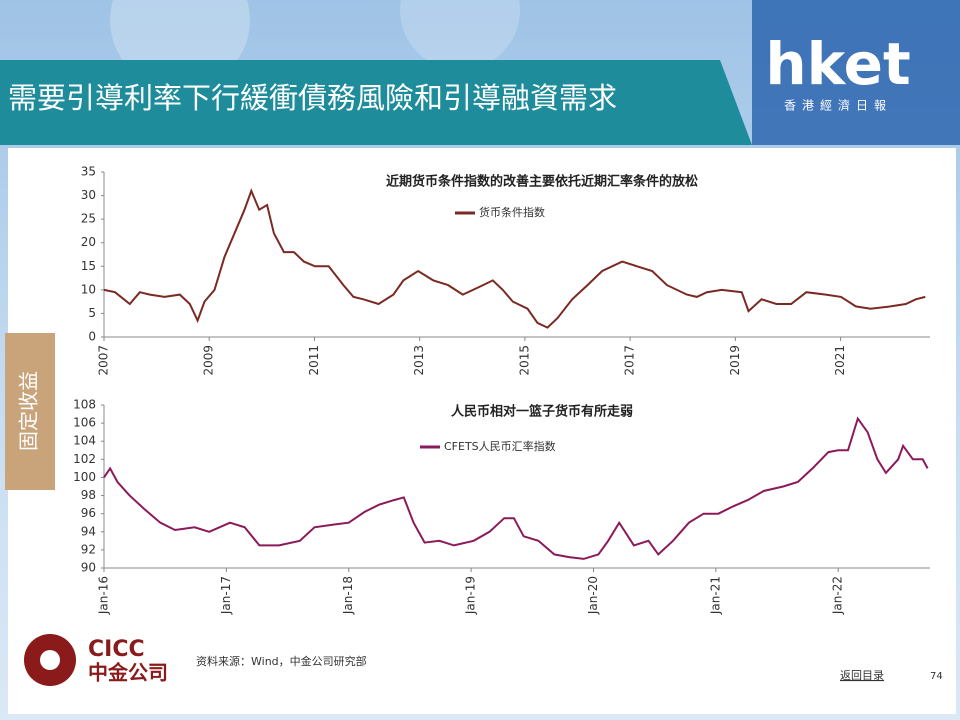 The height and width of the screenshot is (720, 960). I want to click on x-tick-label: 2013, so click(419, 360).